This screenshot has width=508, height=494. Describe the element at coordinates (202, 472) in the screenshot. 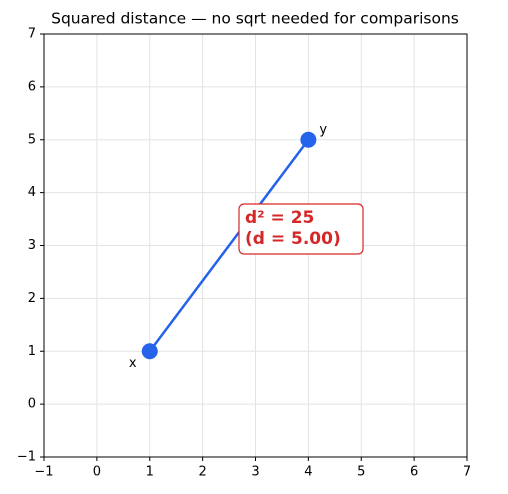

I see `x-tick-label: 2` at that location.